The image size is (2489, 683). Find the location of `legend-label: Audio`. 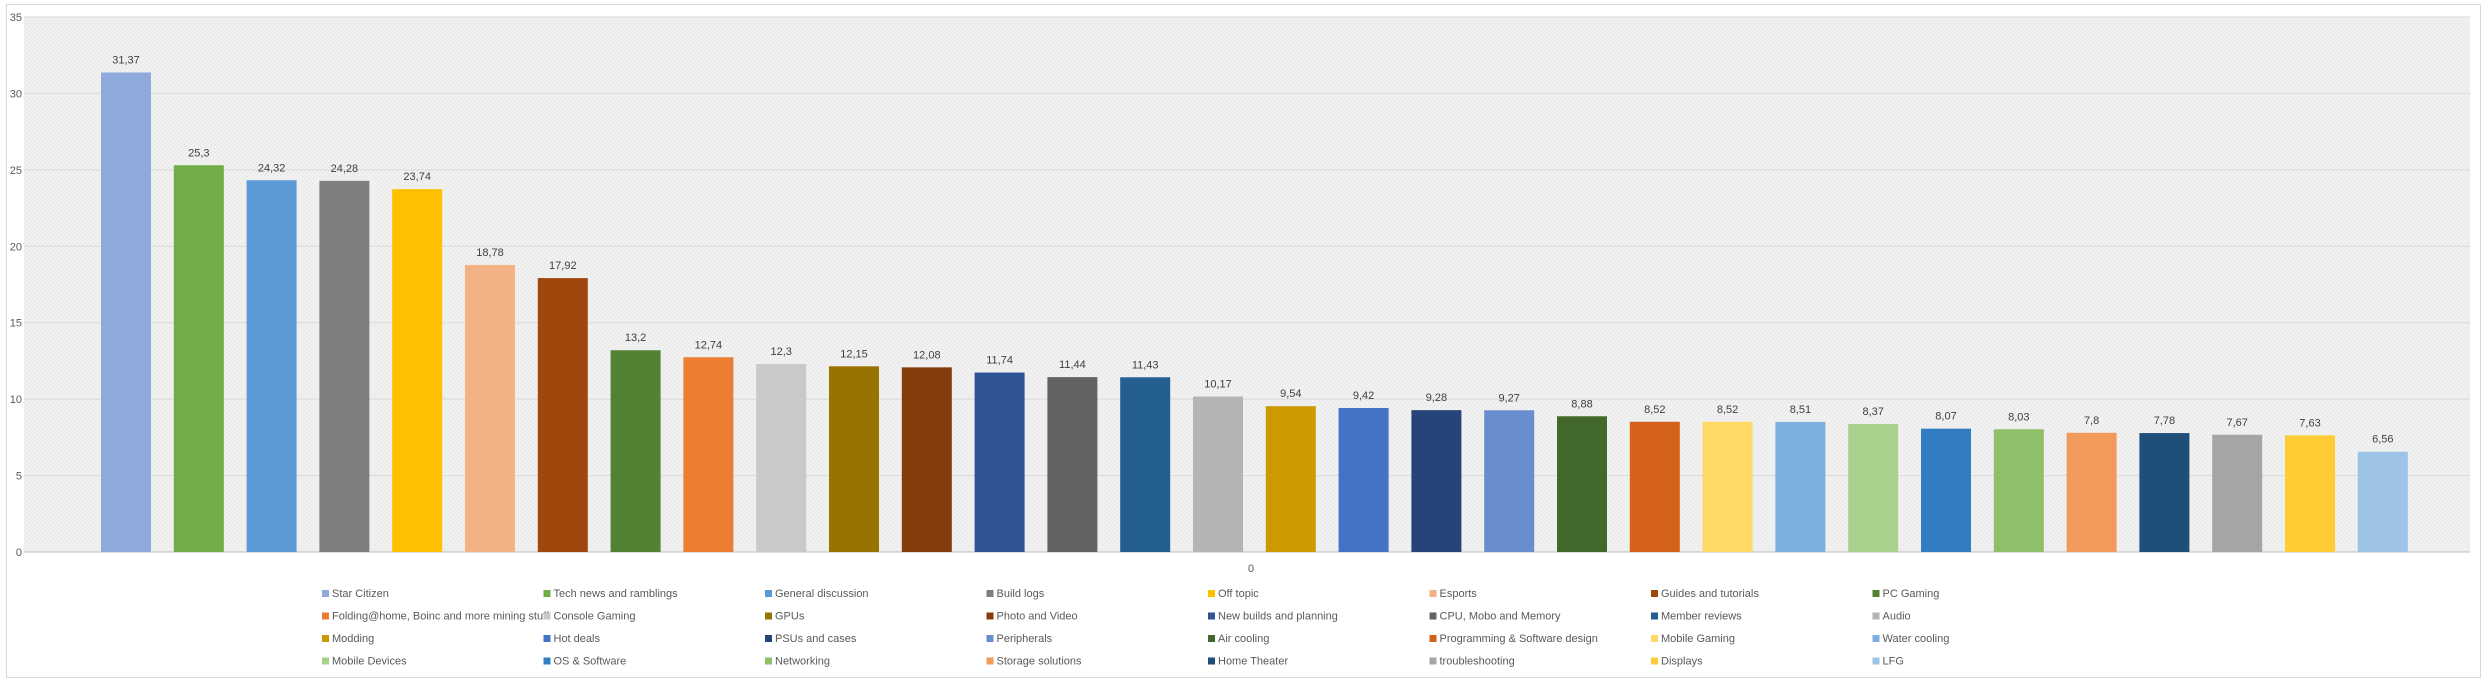

legend-label: Audio is located at coordinates (1897, 617).